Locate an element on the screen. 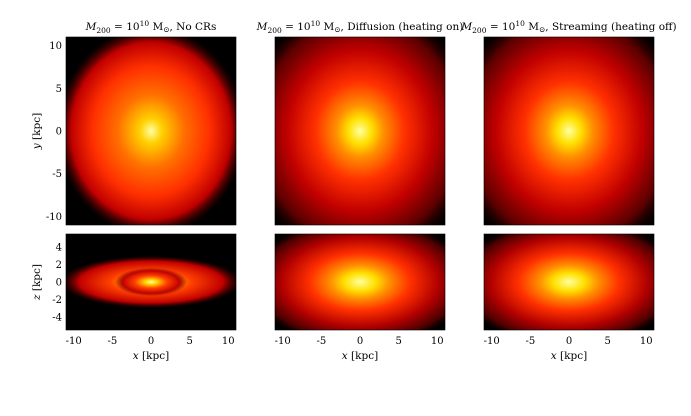  y-tick-label: 10 is located at coordinates (55, 46).